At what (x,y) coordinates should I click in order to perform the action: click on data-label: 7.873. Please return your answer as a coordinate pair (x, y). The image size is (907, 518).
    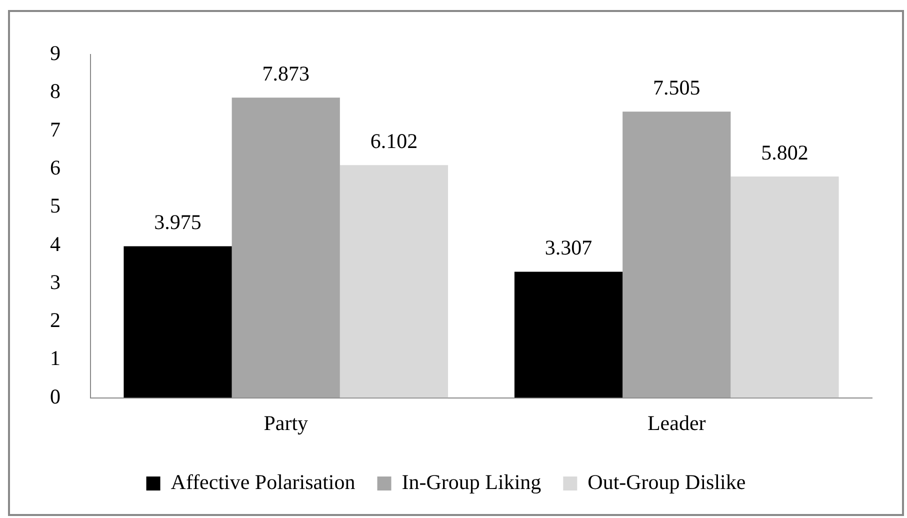
    Looking at the image, I should click on (286, 74).